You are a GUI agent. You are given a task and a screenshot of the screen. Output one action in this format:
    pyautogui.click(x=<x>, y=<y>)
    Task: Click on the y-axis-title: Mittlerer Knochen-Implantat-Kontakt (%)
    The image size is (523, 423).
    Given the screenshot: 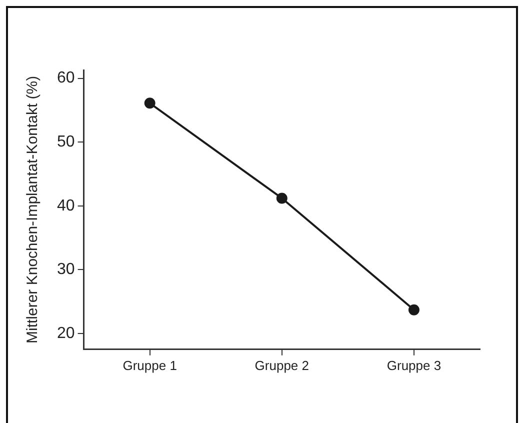 What is the action you would take?
    pyautogui.click(x=33, y=210)
    